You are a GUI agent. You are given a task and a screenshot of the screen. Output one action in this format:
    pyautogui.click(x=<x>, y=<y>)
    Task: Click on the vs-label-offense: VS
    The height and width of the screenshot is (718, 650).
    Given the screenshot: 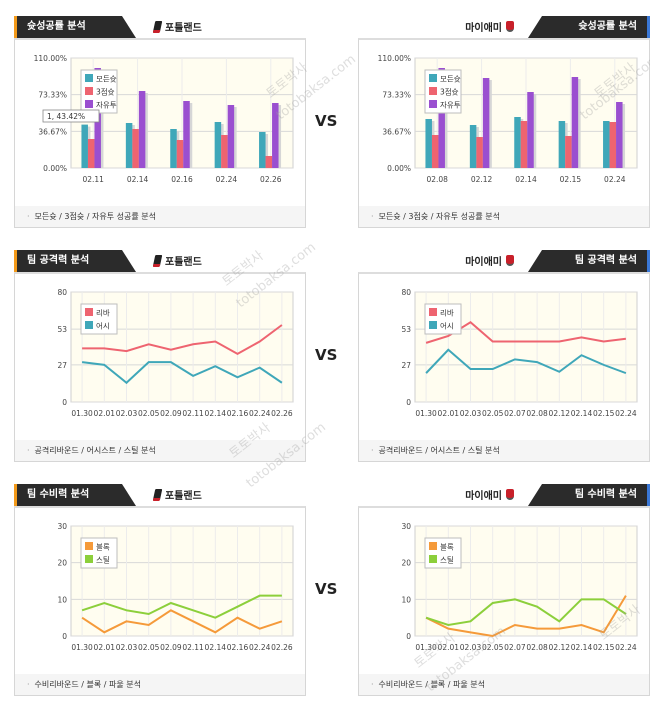 What is the action you would take?
    pyautogui.click(x=326, y=355)
    